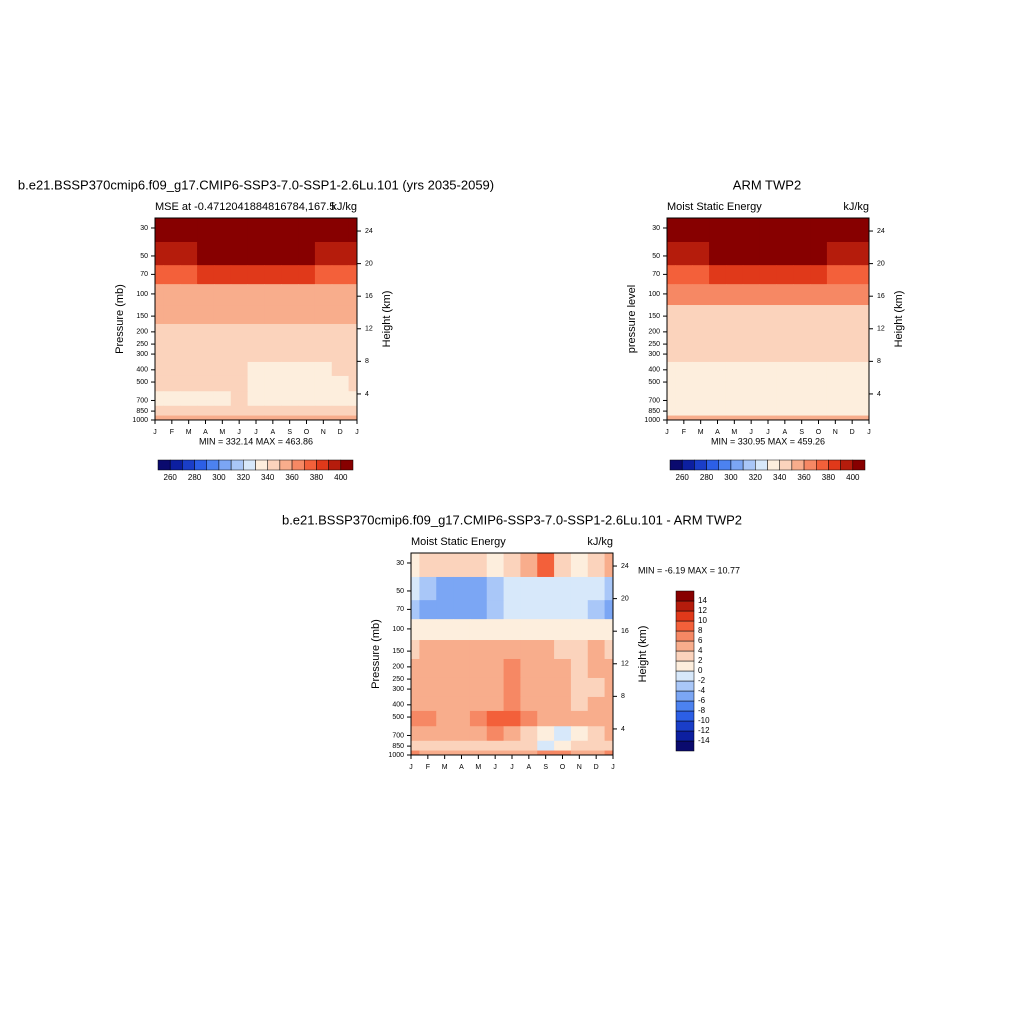  Describe the element at coordinates (142, 354) in the screenshot. I see `y-tick-label: 300` at that location.